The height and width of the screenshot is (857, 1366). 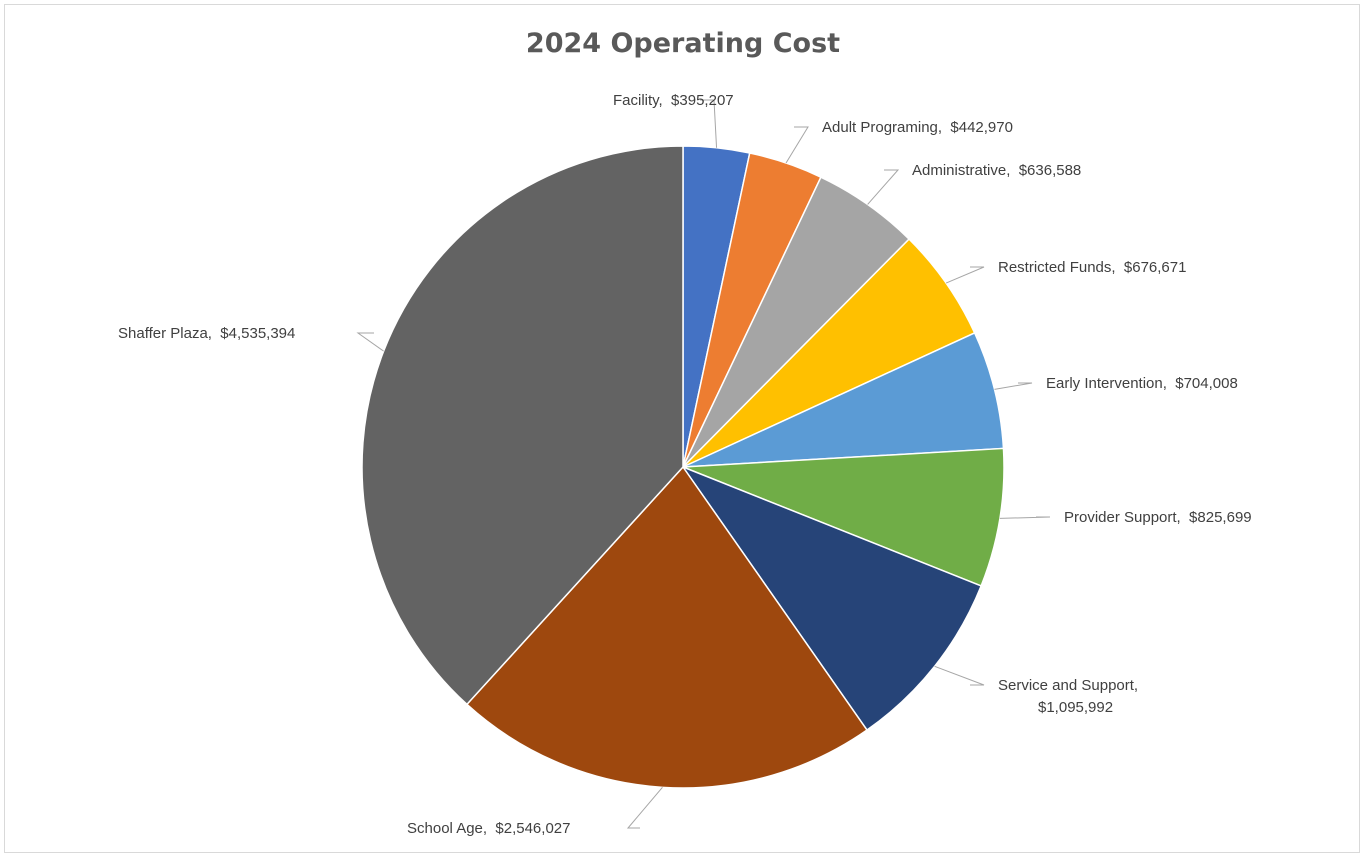 I want to click on data-label-facility: Facility, $395,207, so click(x=673, y=100).